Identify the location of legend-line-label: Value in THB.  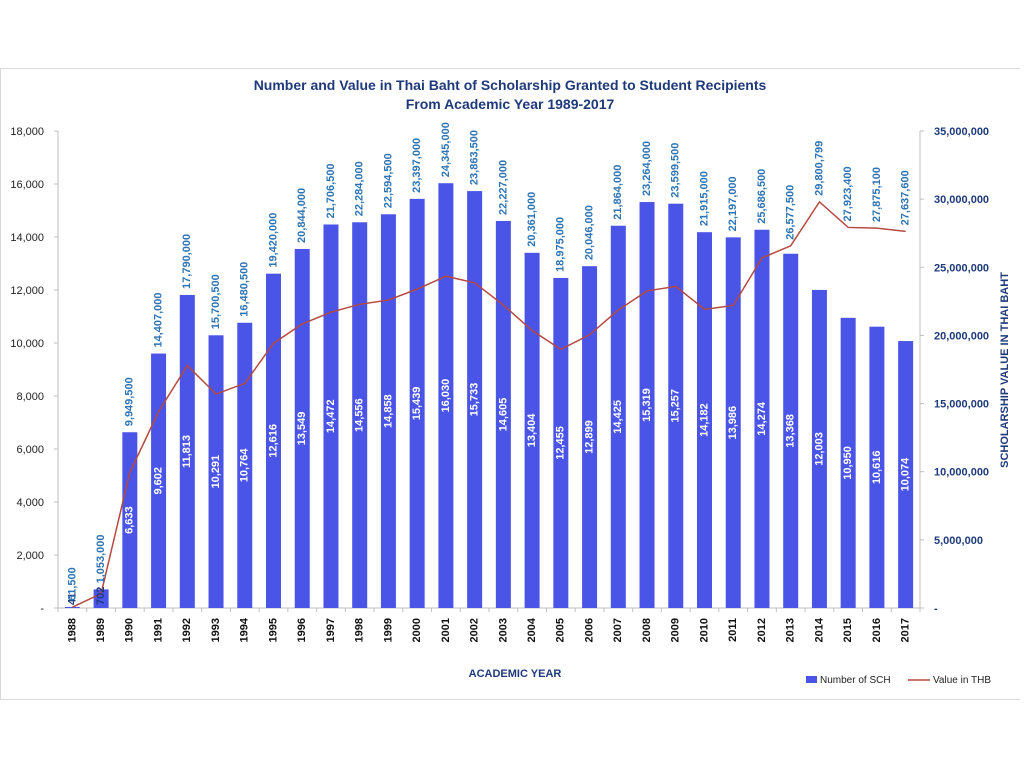
(962, 680).